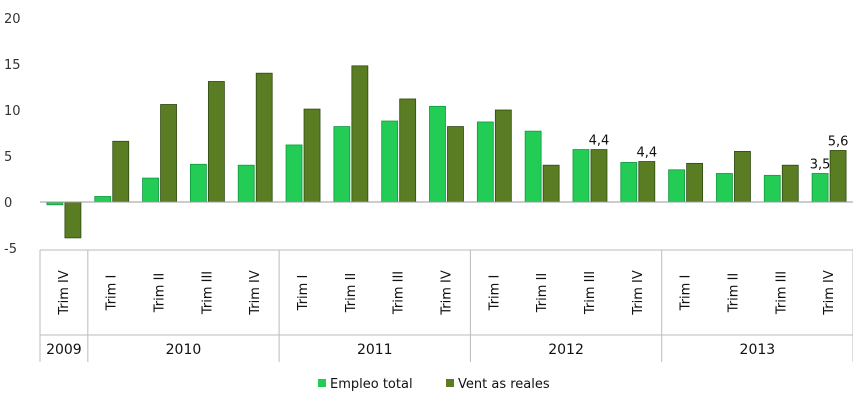 The height and width of the screenshot is (396, 853). Describe the element at coordinates (10, 249) in the screenshot. I see `y-tick-label: -5` at that location.